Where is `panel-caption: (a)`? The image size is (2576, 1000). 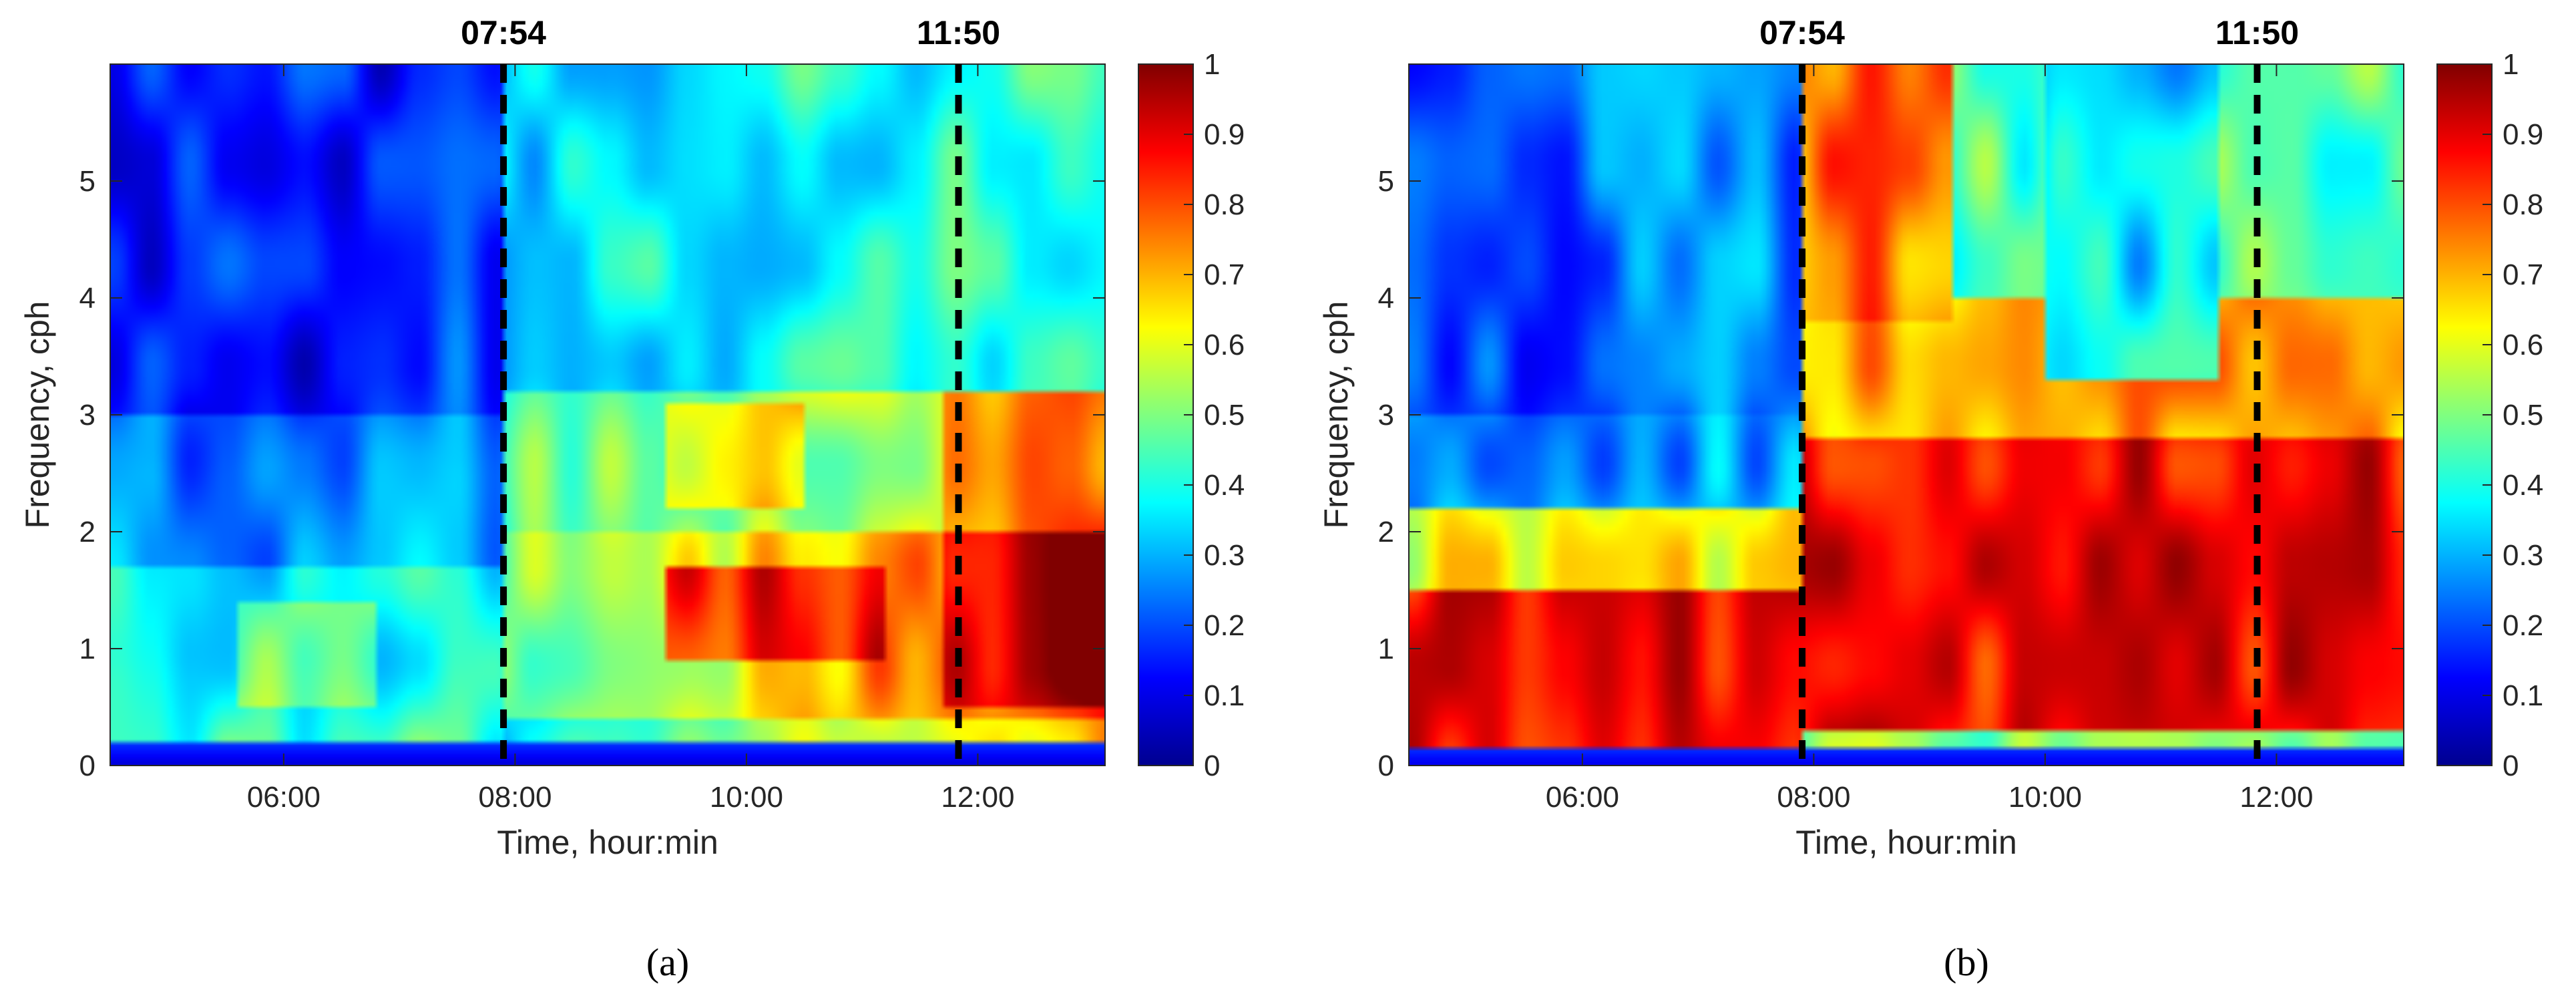 panel-caption: (a) is located at coordinates (667, 963).